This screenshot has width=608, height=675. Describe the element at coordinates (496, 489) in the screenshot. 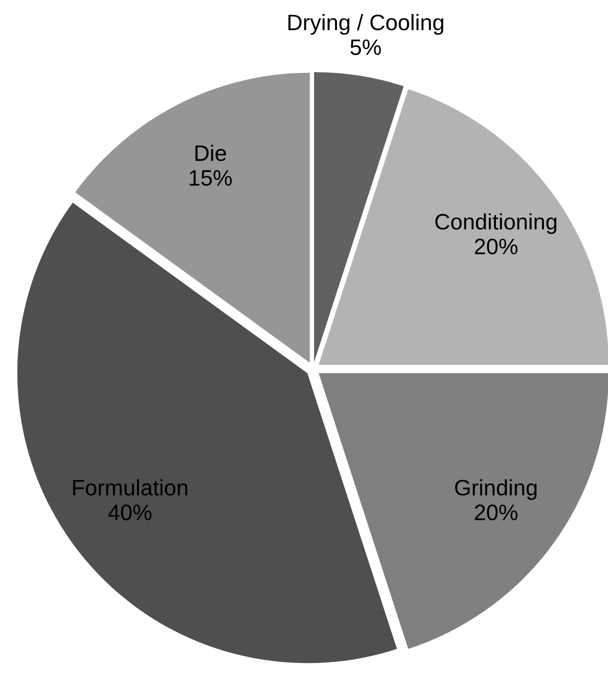

I see `slice-label: Grinding` at that location.